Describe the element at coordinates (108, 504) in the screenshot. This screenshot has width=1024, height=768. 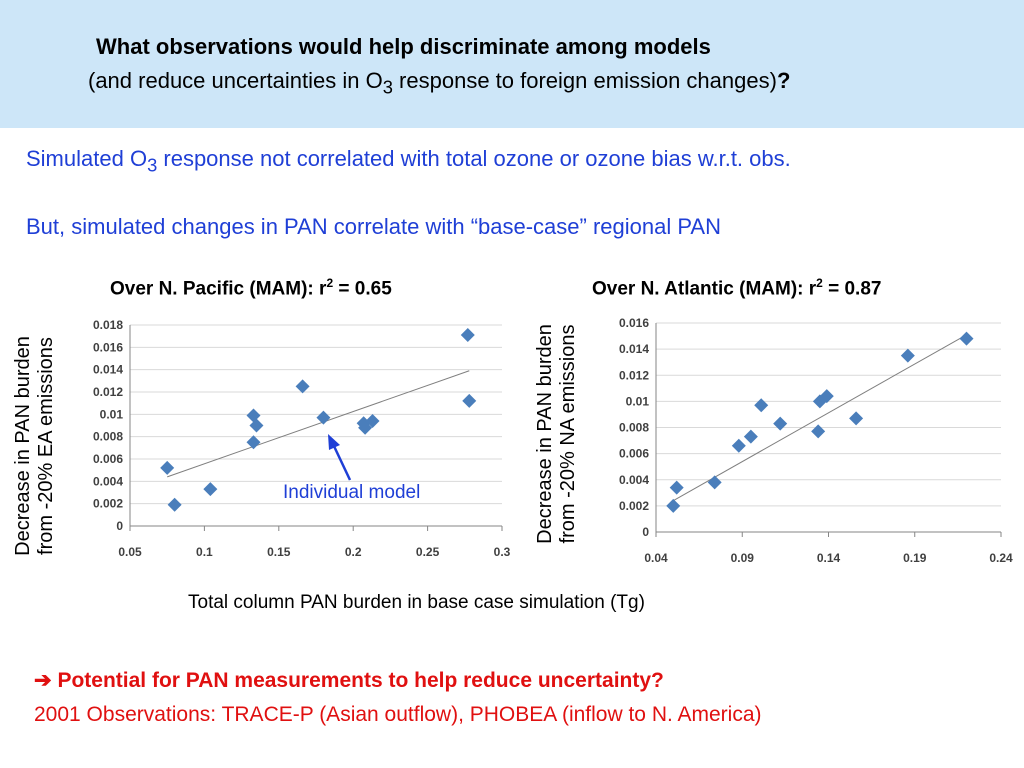
I see `pacific-ytick-label: 0.002` at that location.